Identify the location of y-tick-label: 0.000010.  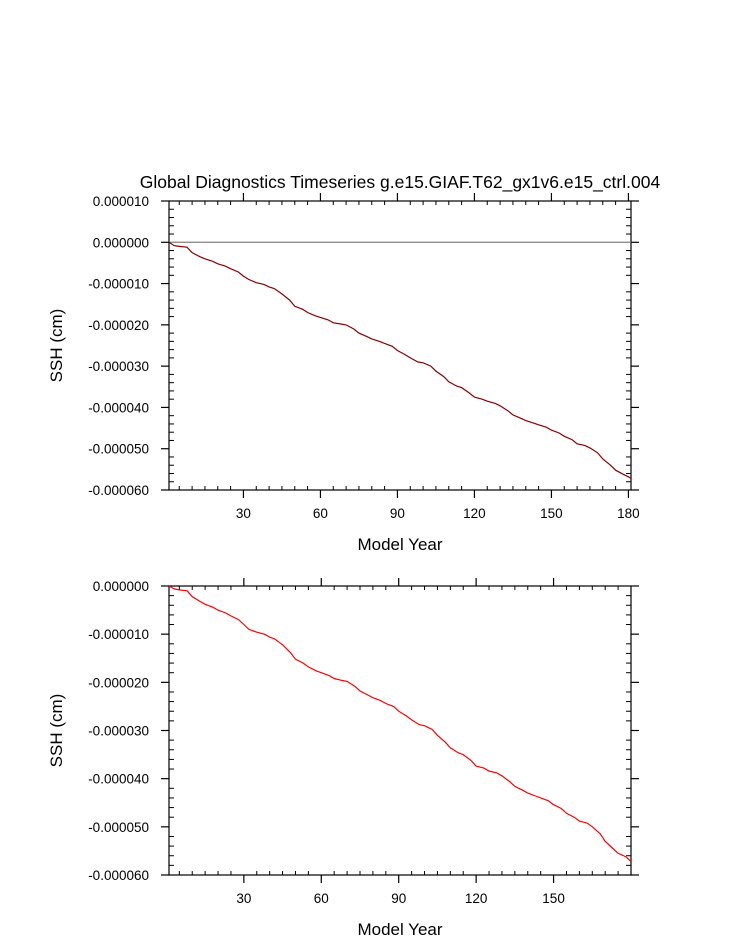
(121, 201).